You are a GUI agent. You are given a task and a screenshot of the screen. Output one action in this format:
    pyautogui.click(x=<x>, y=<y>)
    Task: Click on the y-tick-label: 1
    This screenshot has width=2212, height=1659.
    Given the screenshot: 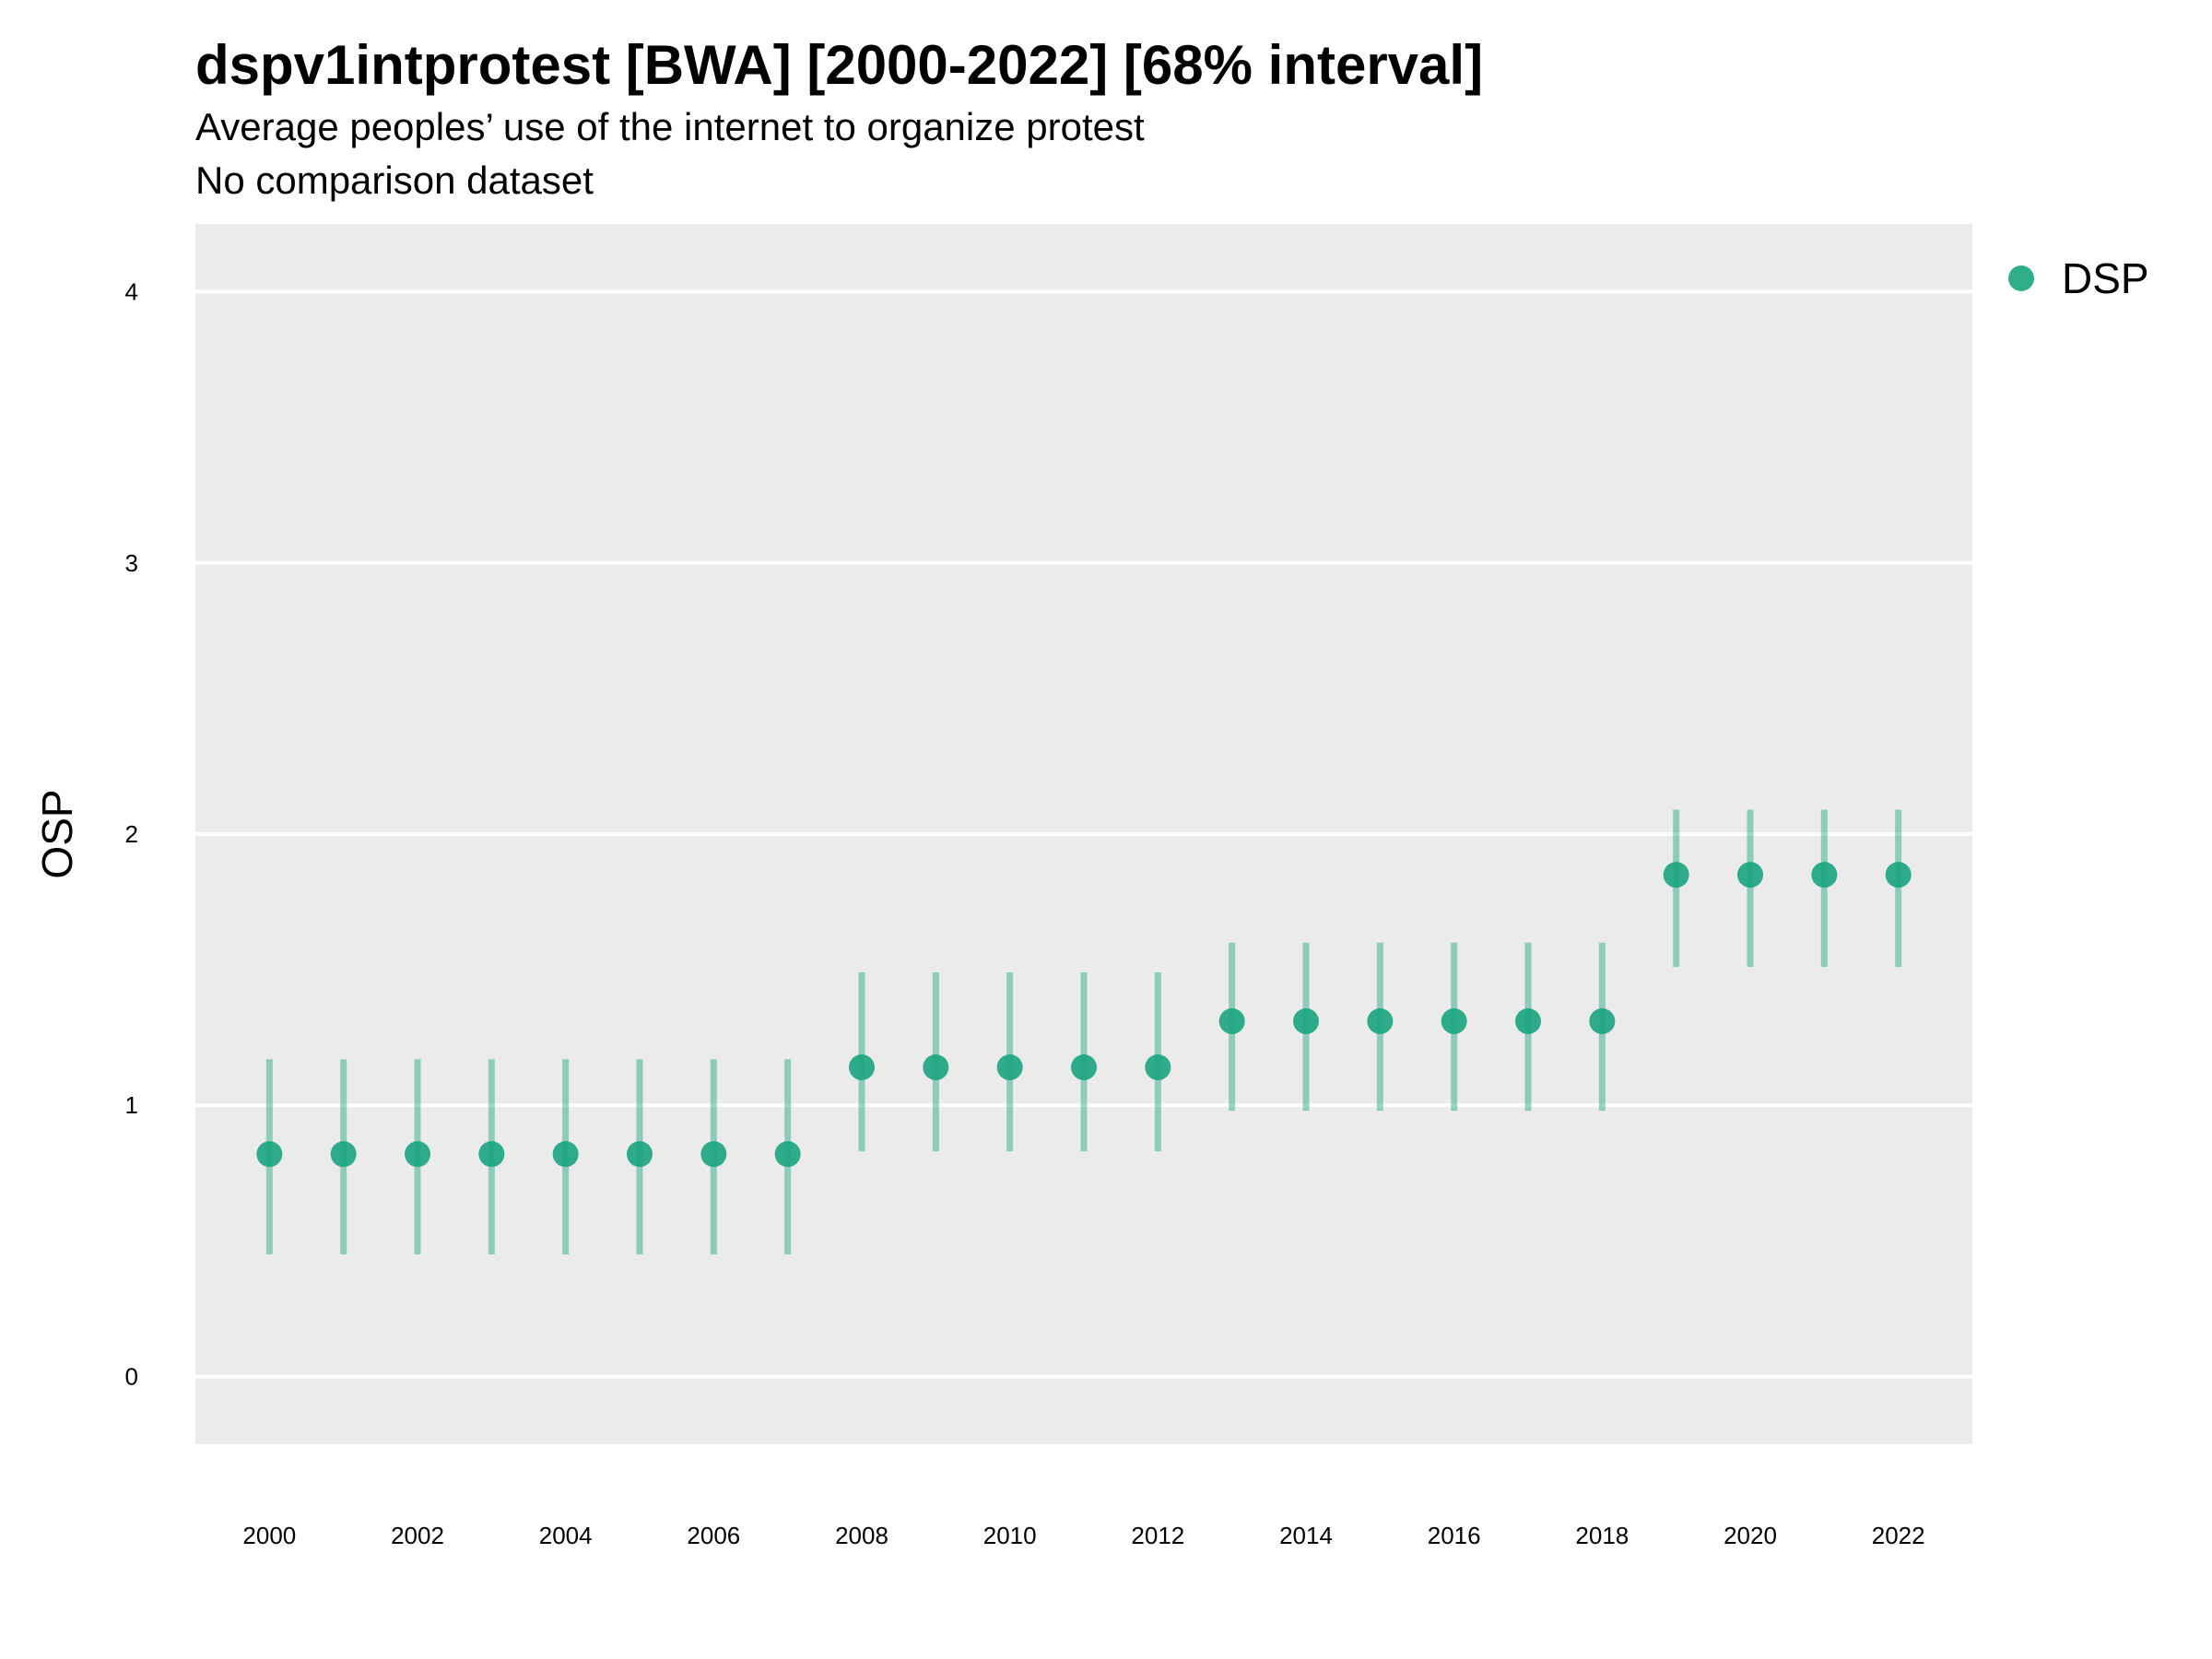 What is the action you would take?
    pyautogui.click(x=131, y=1105)
    